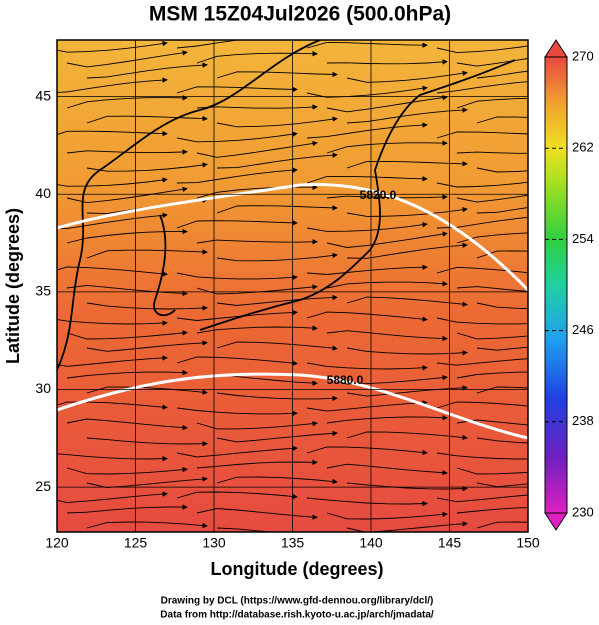 The height and width of the screenshot is (625, 599). I want to click on x-tick-label: 135, so click(293, 543).